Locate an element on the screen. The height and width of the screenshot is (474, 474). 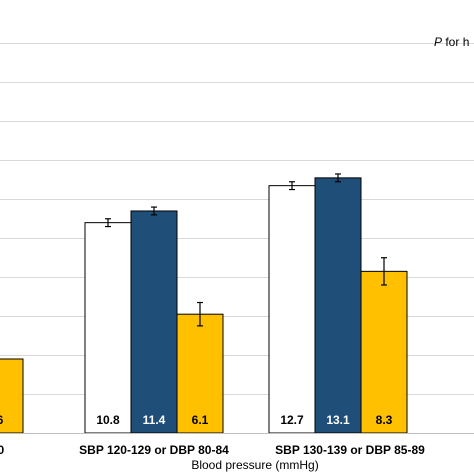
x-axis-label: Blood pressure (mmHg) is located at coordinates (254, 465).